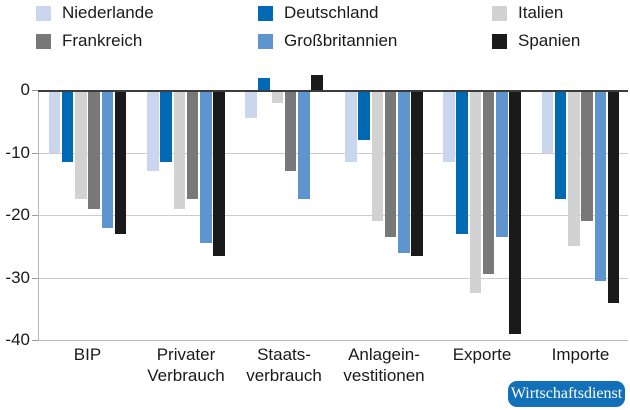  Describe the element at coordinates (377, 156) in the screenshot. I see `bar-italien-anlageinvestitionen` at that location.